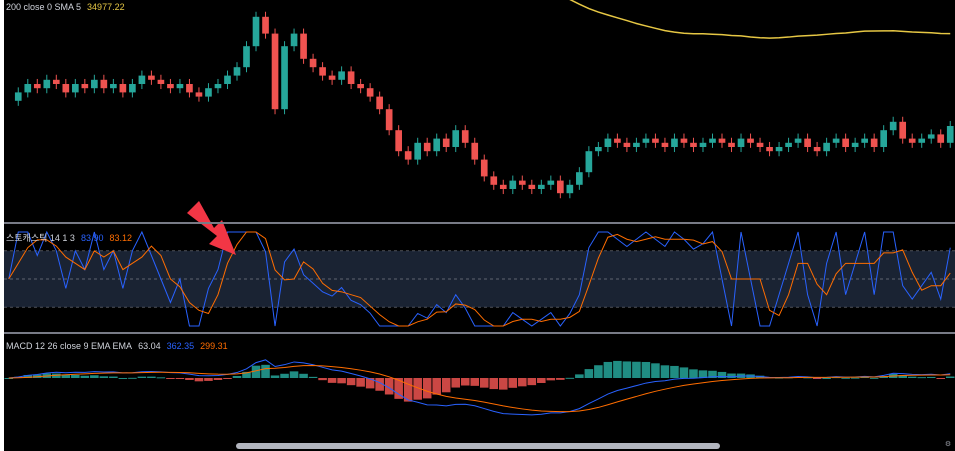 This screenshot has width=955, height=451. I want to click on stoch-k-value: 83.90, so click(92, 237).